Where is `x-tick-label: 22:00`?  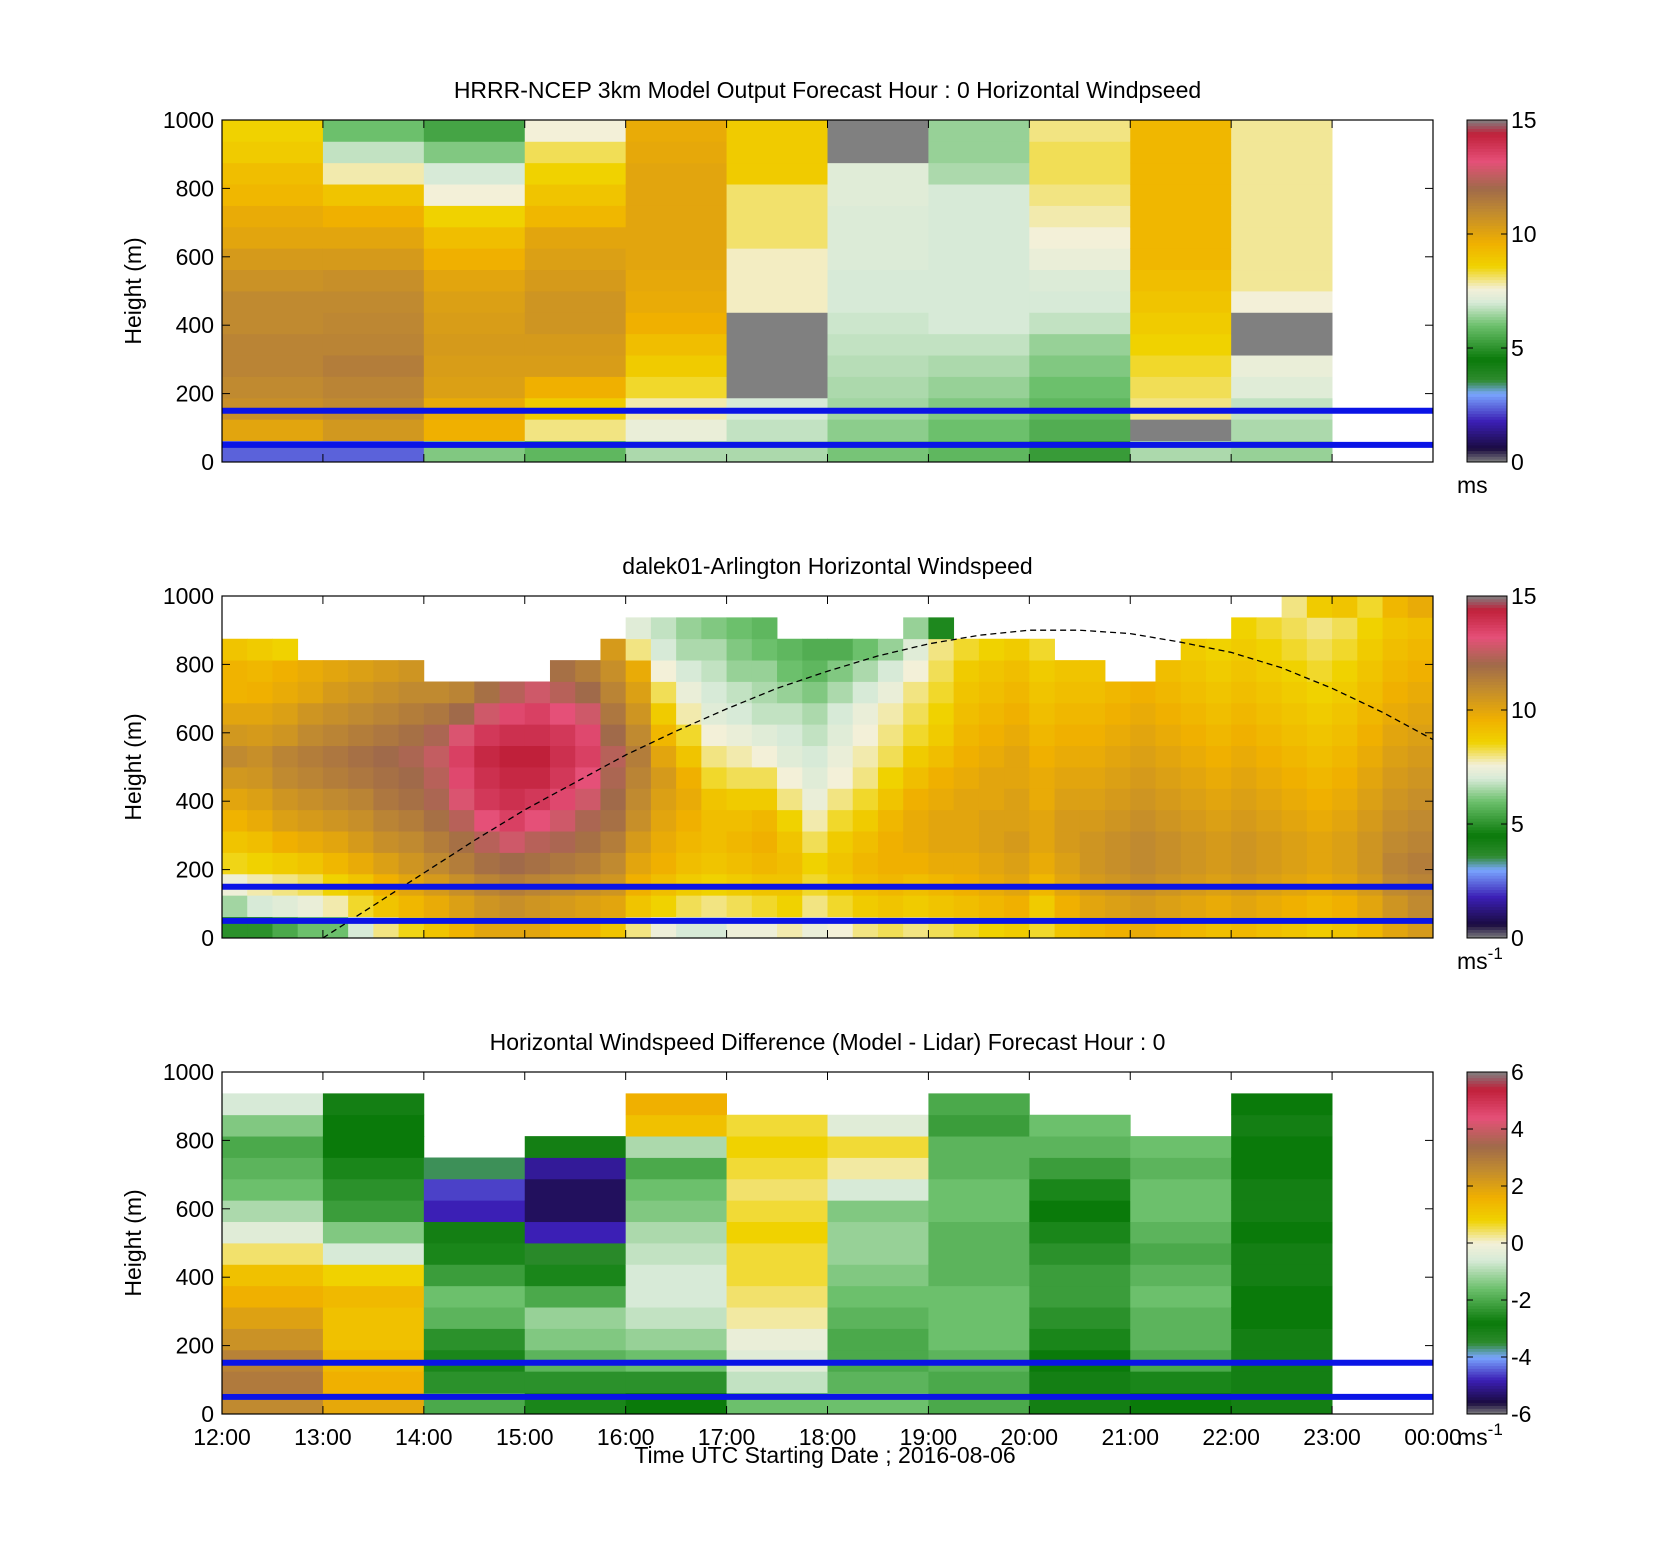 x-tick-label: 22:00 is located at coordinates (1231, 1437).